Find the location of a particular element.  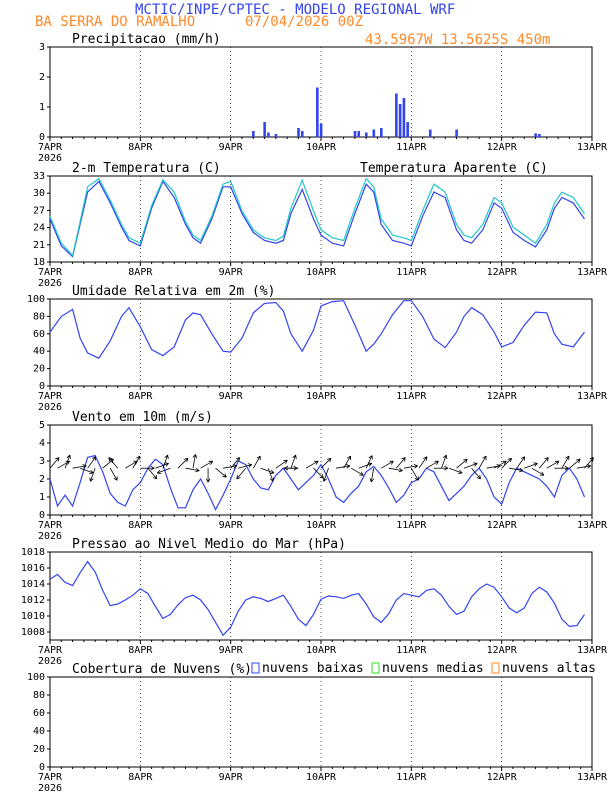

pressure-xtick-label: 9APR is located at coordinates (231, 650).